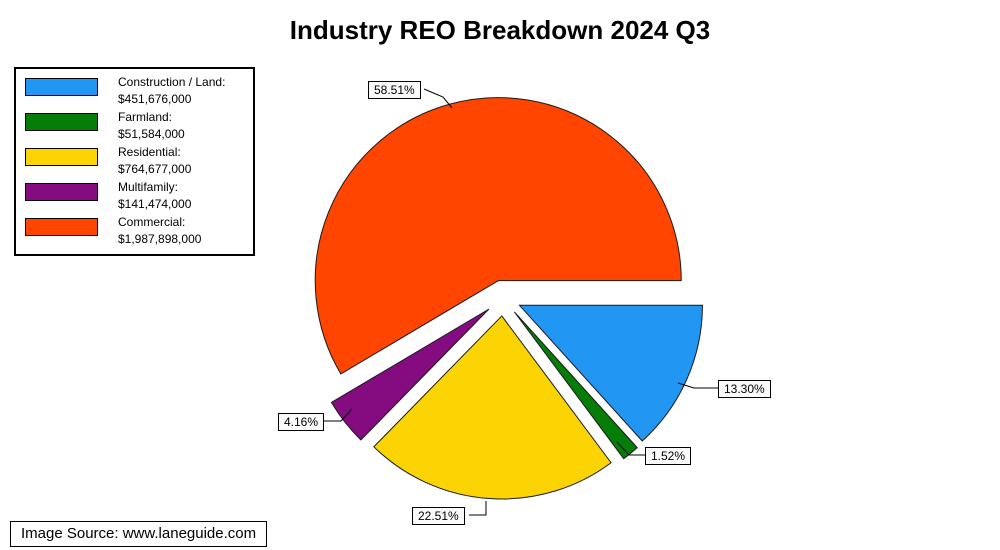 Image resolution: width=1000 pixels, height=550 pixels. I want to click on legend-value: $1,987,898,000, so click(160, 239).